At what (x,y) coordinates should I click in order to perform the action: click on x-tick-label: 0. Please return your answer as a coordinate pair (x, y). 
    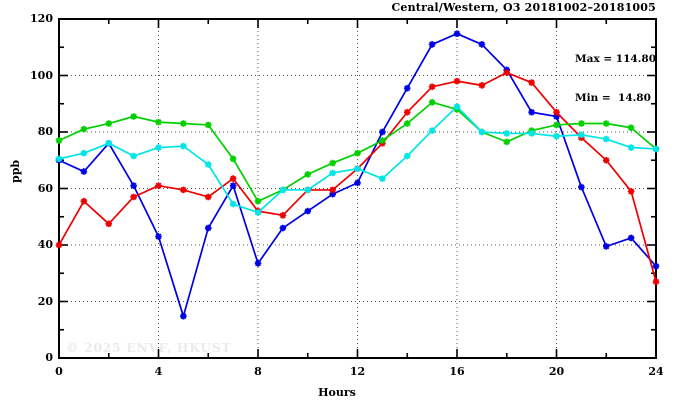
    Looking at the image, I should click on (59, 371).